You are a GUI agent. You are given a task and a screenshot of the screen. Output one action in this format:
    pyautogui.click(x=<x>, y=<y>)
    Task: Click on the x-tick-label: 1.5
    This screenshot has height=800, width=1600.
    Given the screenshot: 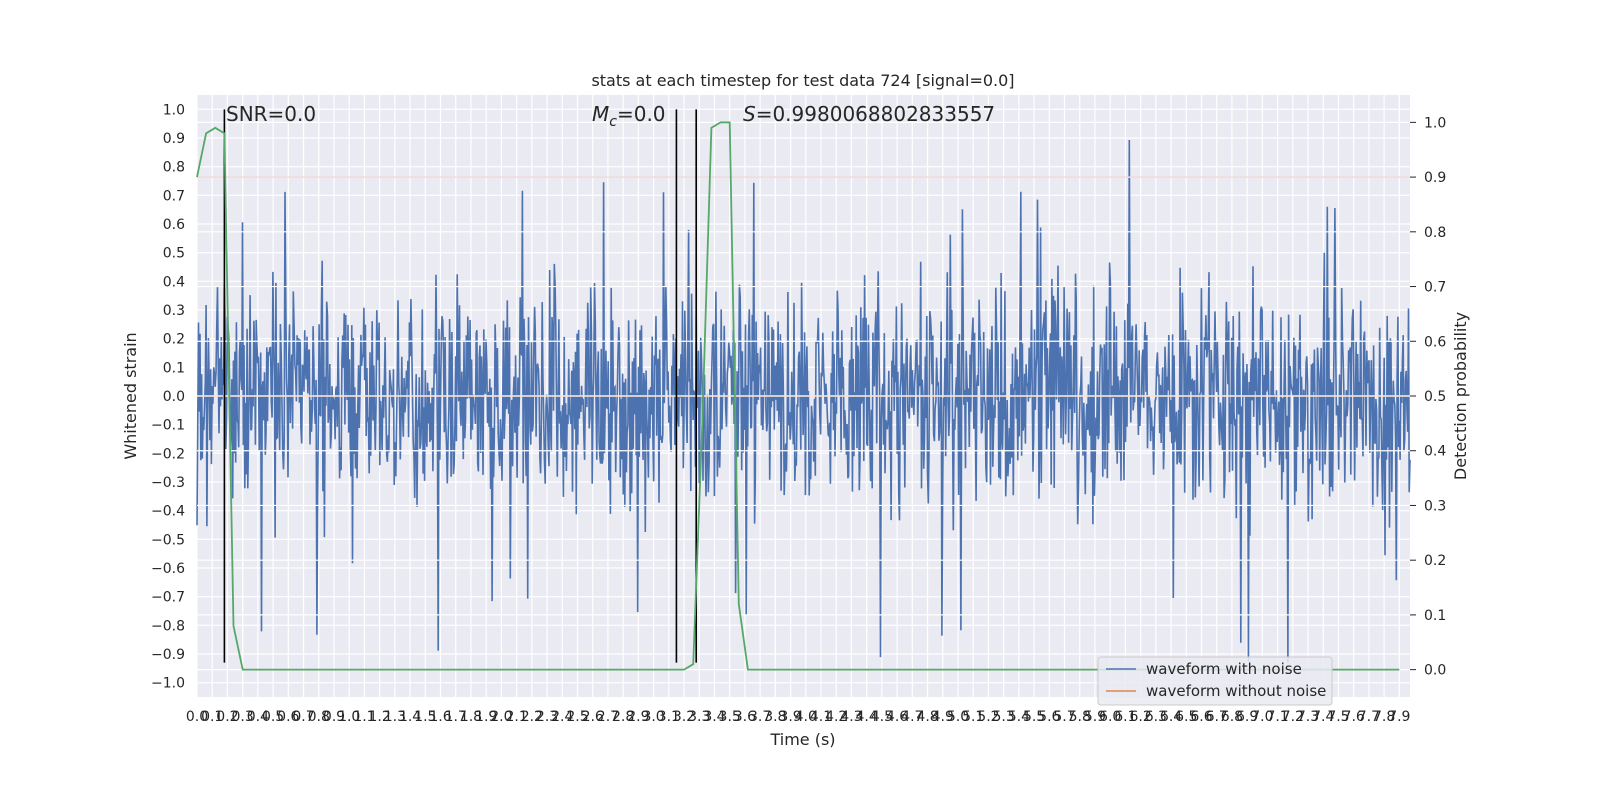 What is the action you would take?
    pyautogui.click(x=425, y=717)
    